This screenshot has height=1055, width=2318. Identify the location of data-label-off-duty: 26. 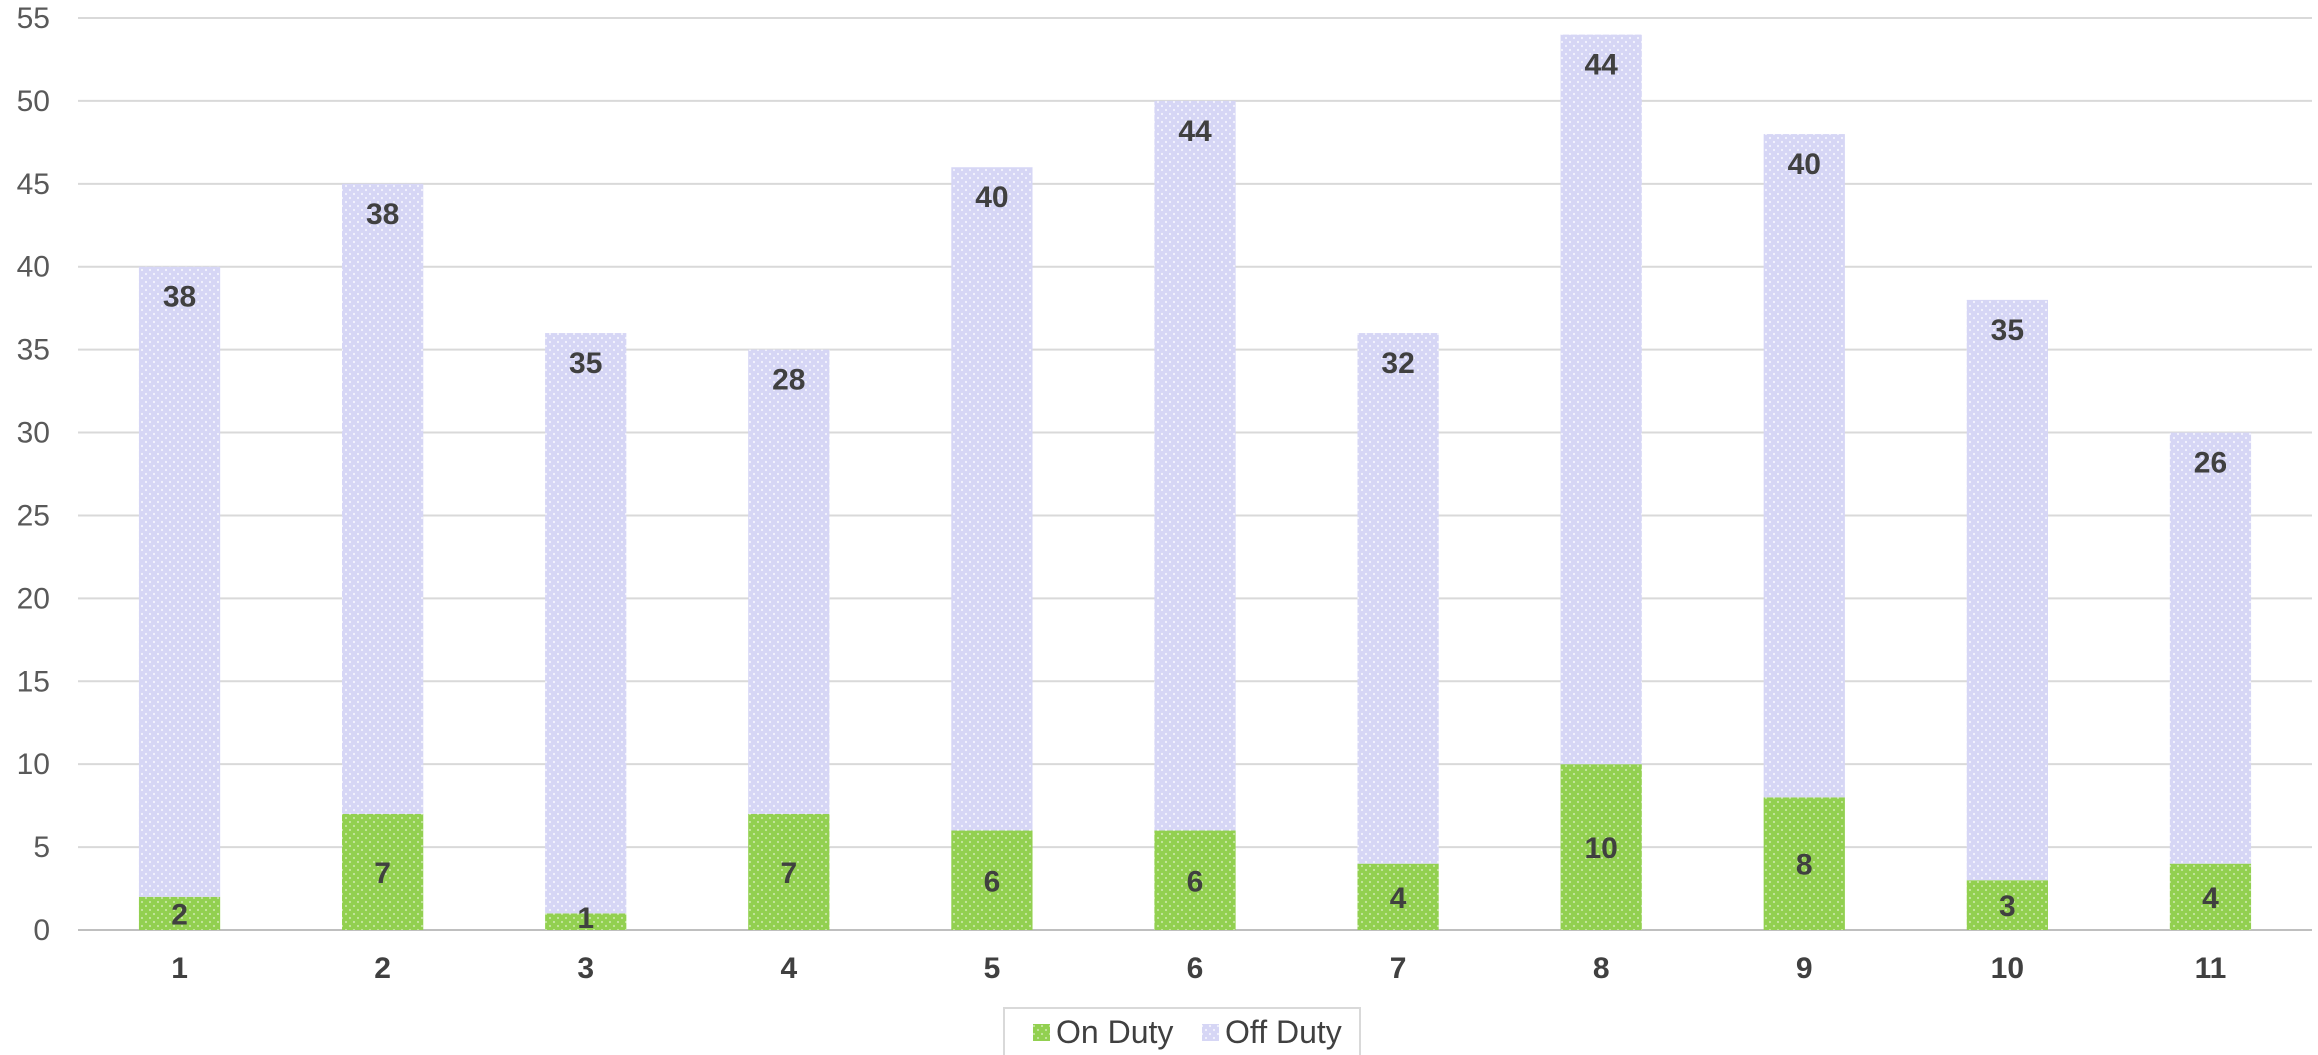
(2210, 463).